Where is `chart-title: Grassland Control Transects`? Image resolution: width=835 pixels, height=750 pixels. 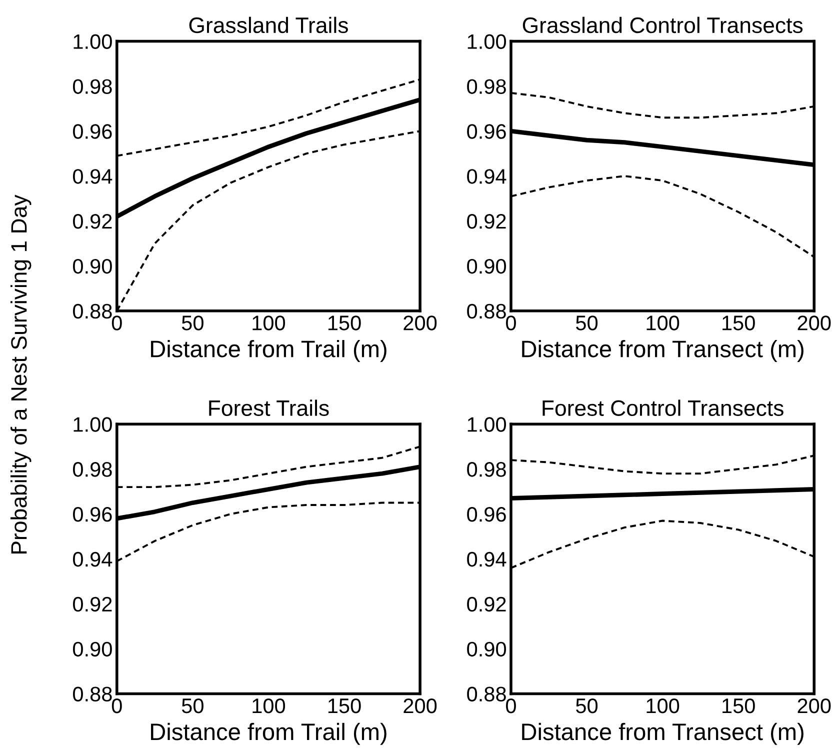
chart-title: Grassland Control Transects is located at coordinates (662, 25).